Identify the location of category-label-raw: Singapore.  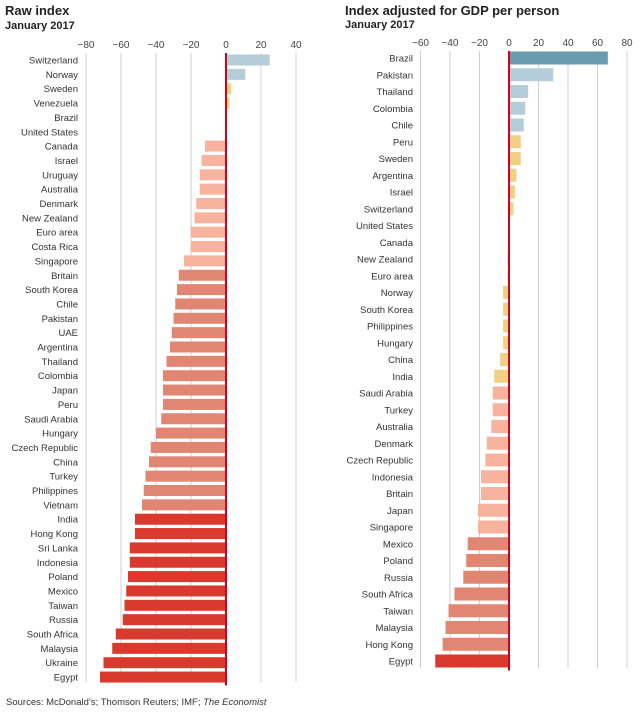
(56, 261).